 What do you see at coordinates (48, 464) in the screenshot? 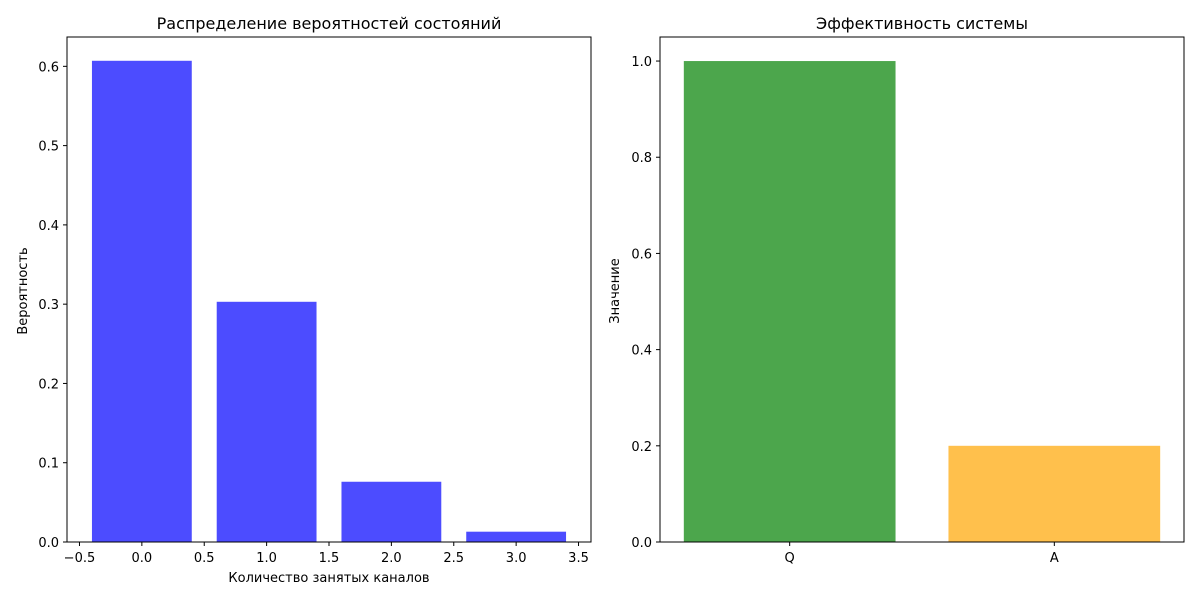
I see `y-tick-label: 0.1` at bounding box center [48, 464].